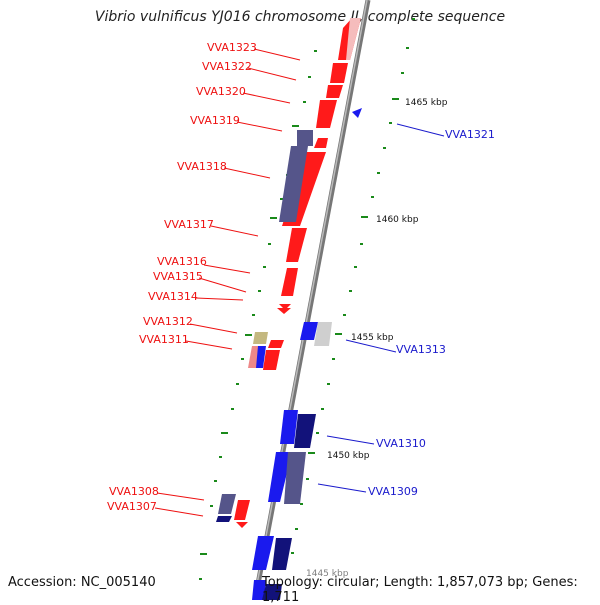 Image resolution: width=600 pixels, height=605 pixels. What do you see at coordinates (280, 477) in the screenshot?
I see `gene-VVA1309-arrow` at bounding box center [280, 477].